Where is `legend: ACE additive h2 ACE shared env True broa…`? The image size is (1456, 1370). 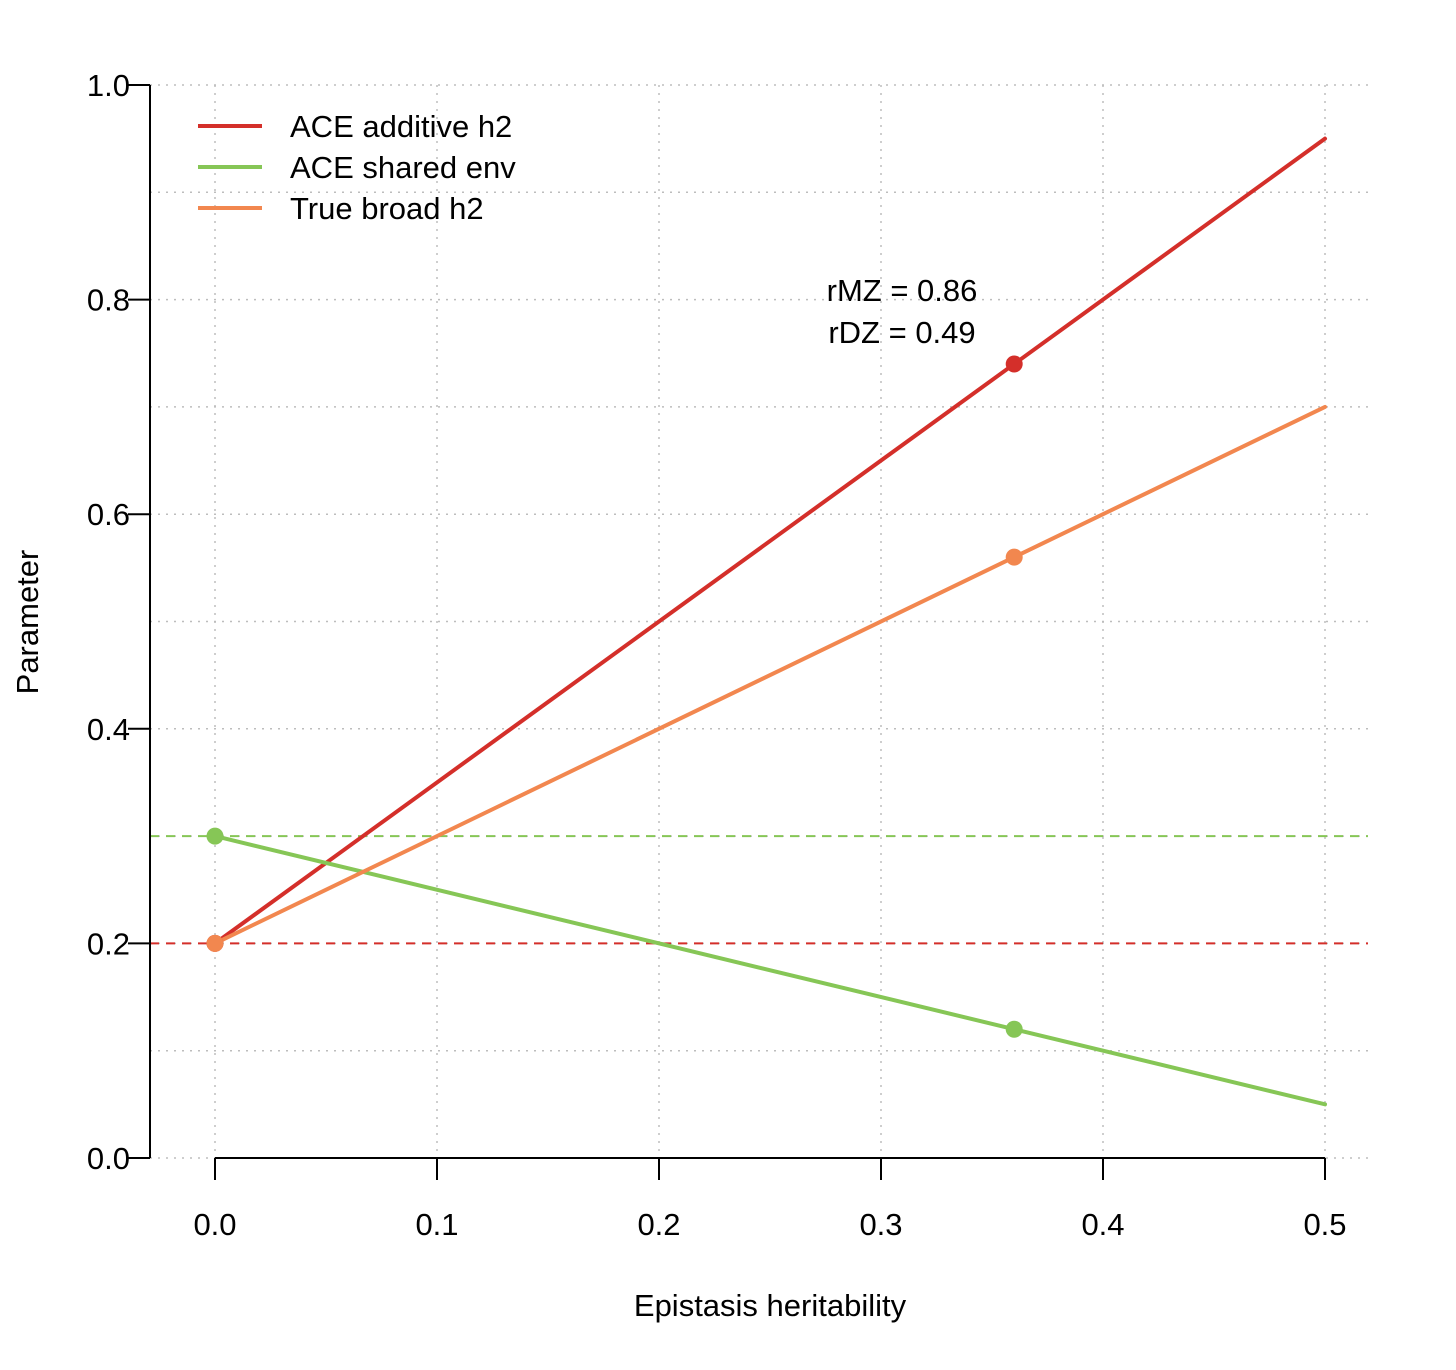 legend: ACE additive h2 ACE shared env True broa… is located at coordinates (357, 167).